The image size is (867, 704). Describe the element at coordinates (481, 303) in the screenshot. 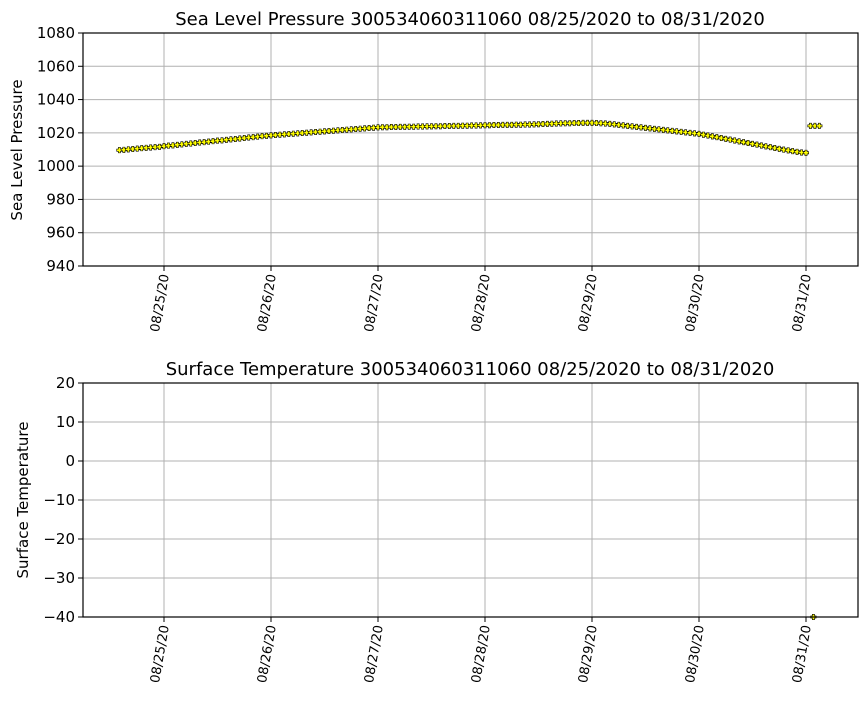

I see `x-tick-label: 08/28/20` at that location.